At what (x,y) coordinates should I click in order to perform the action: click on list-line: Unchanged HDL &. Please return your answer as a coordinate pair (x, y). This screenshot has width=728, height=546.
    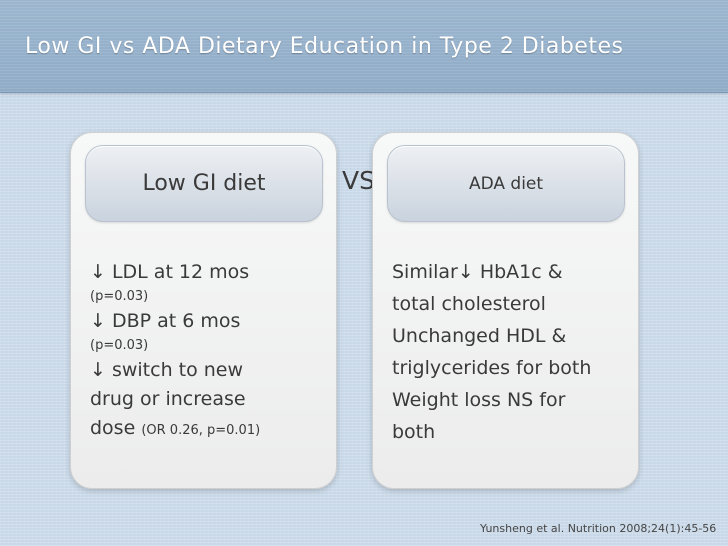
    Looking at the image, I should click on (479, 336).